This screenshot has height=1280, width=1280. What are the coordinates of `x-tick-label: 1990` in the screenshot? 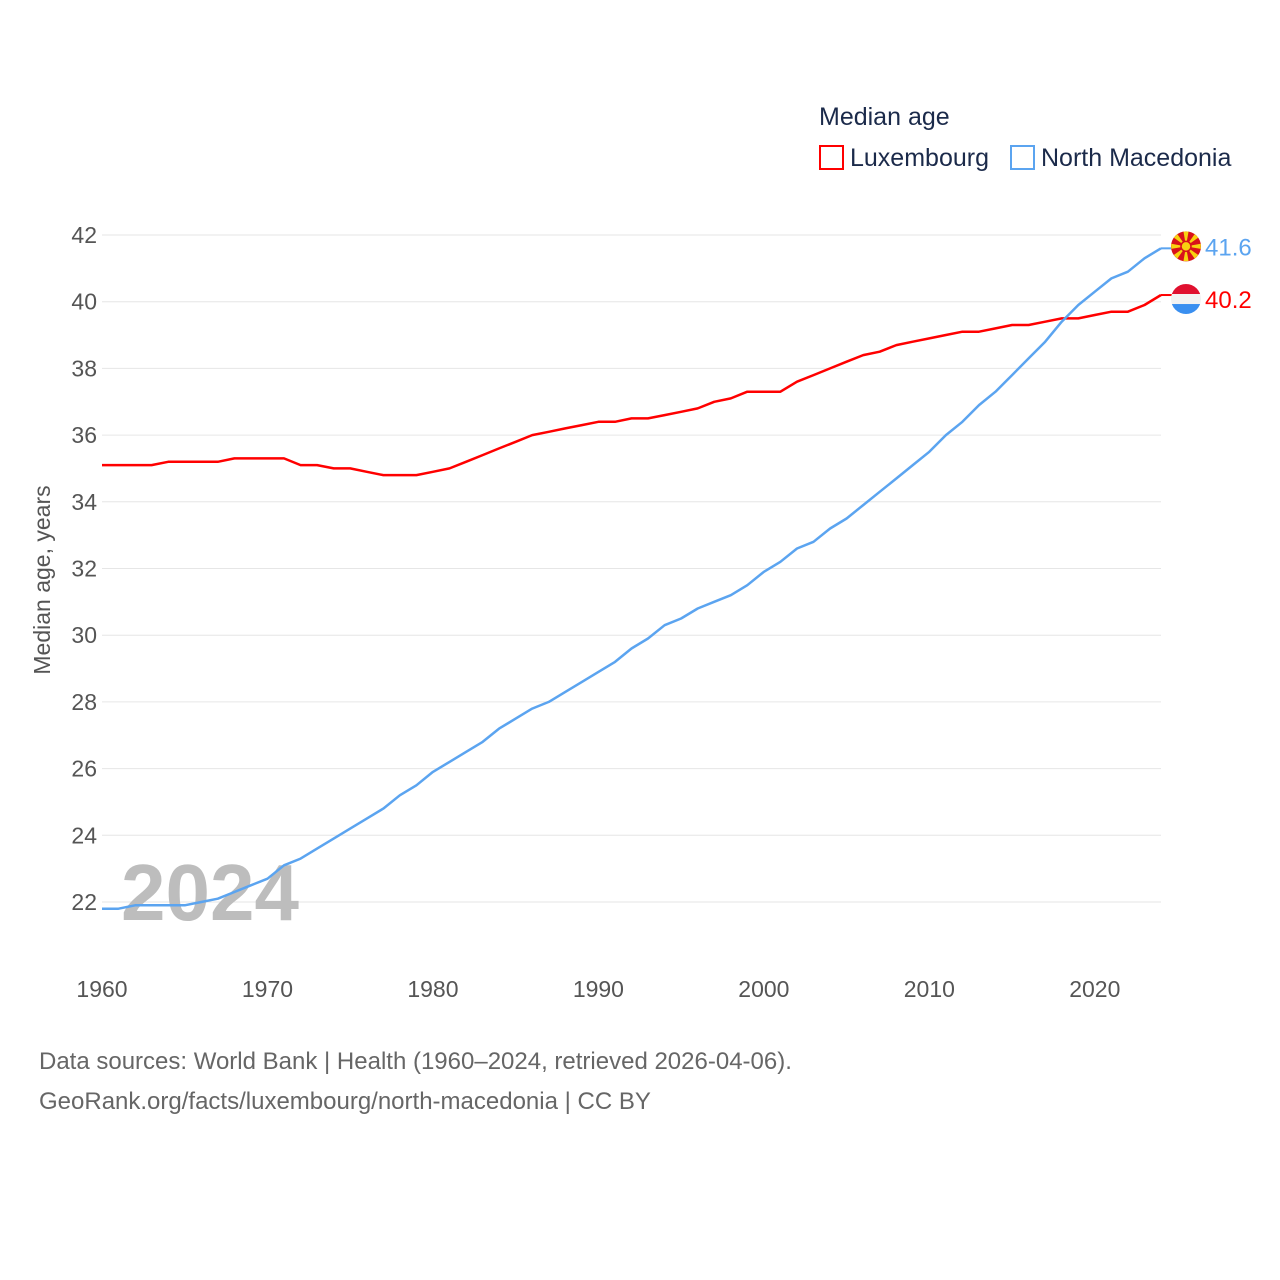 It's located at (598, 989).